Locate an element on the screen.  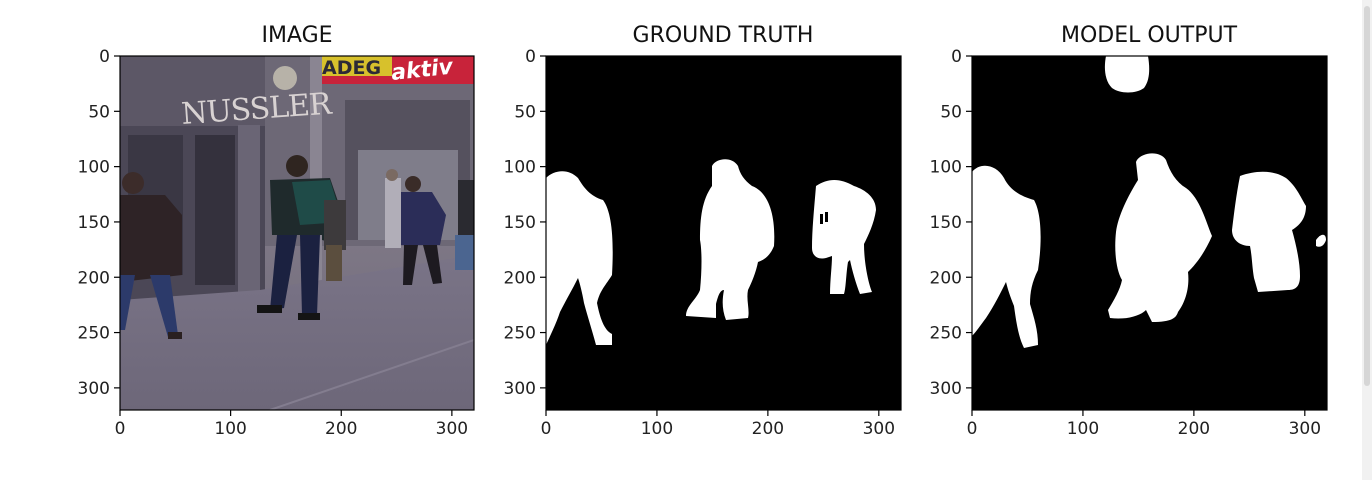
panel-title: MODEL OUTPUT is located at coordinates (1149, 35).